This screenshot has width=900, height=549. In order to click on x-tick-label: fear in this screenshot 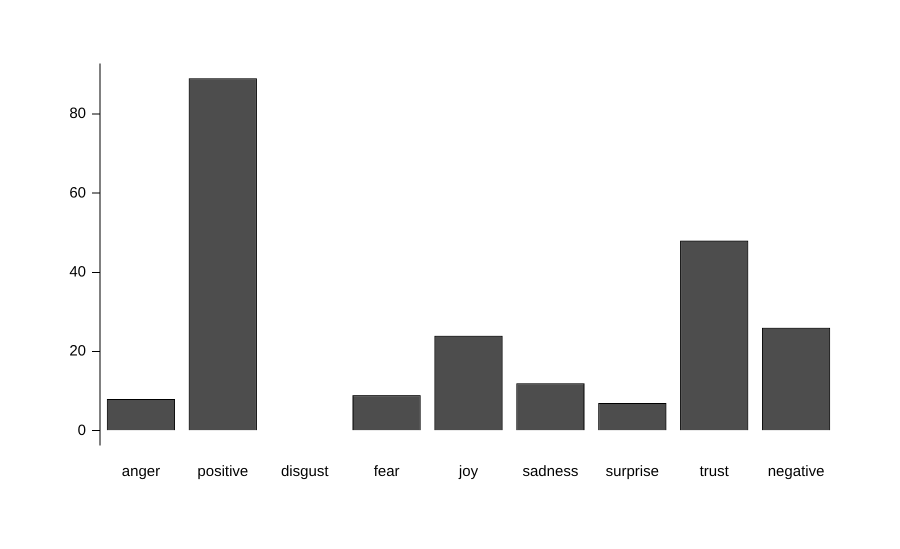, I will do `click(387, 471)`.